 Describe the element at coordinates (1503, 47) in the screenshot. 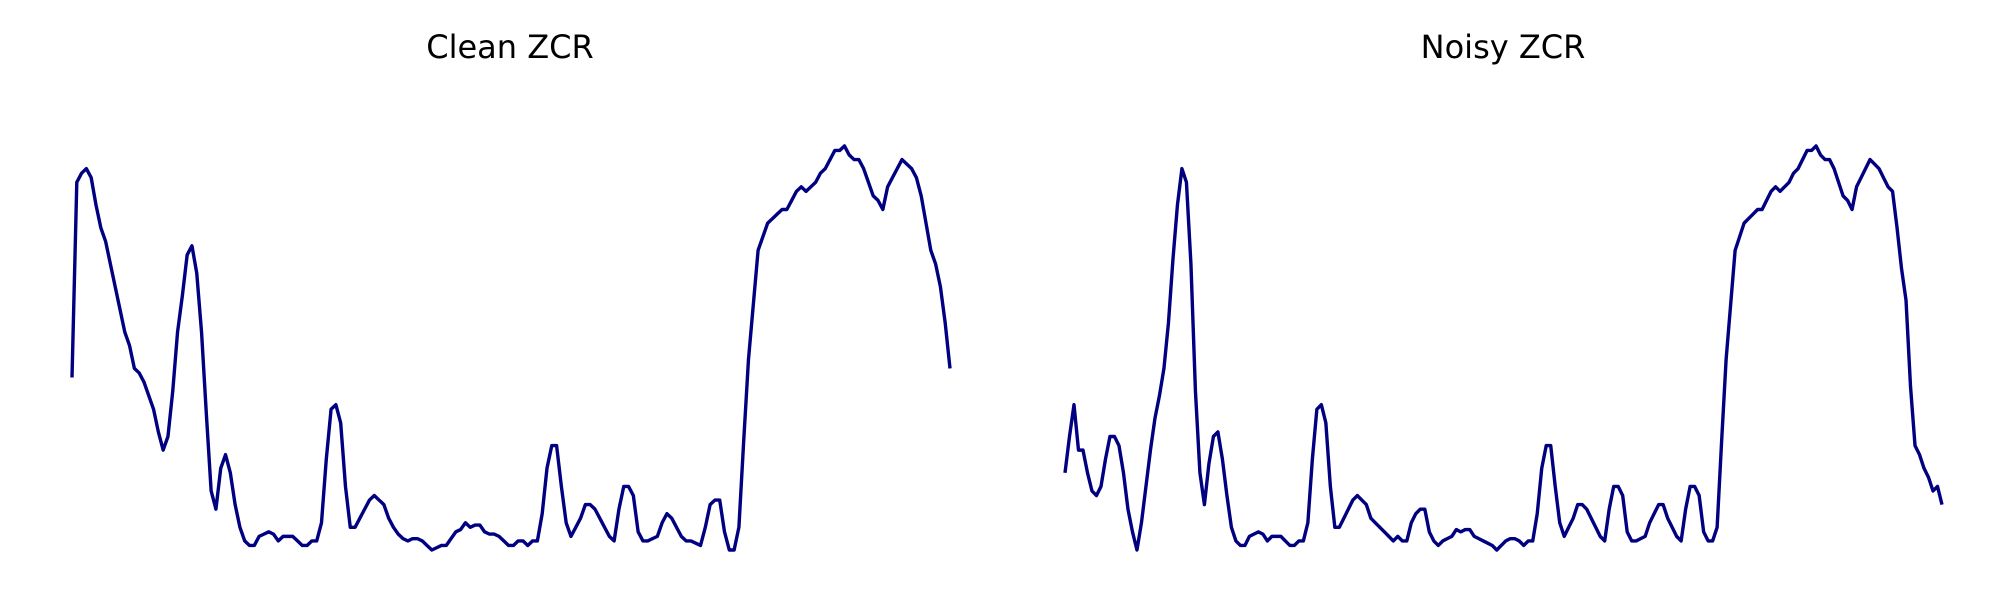

I see `noisy-zcr-title: Noisy ZCR` at that location.